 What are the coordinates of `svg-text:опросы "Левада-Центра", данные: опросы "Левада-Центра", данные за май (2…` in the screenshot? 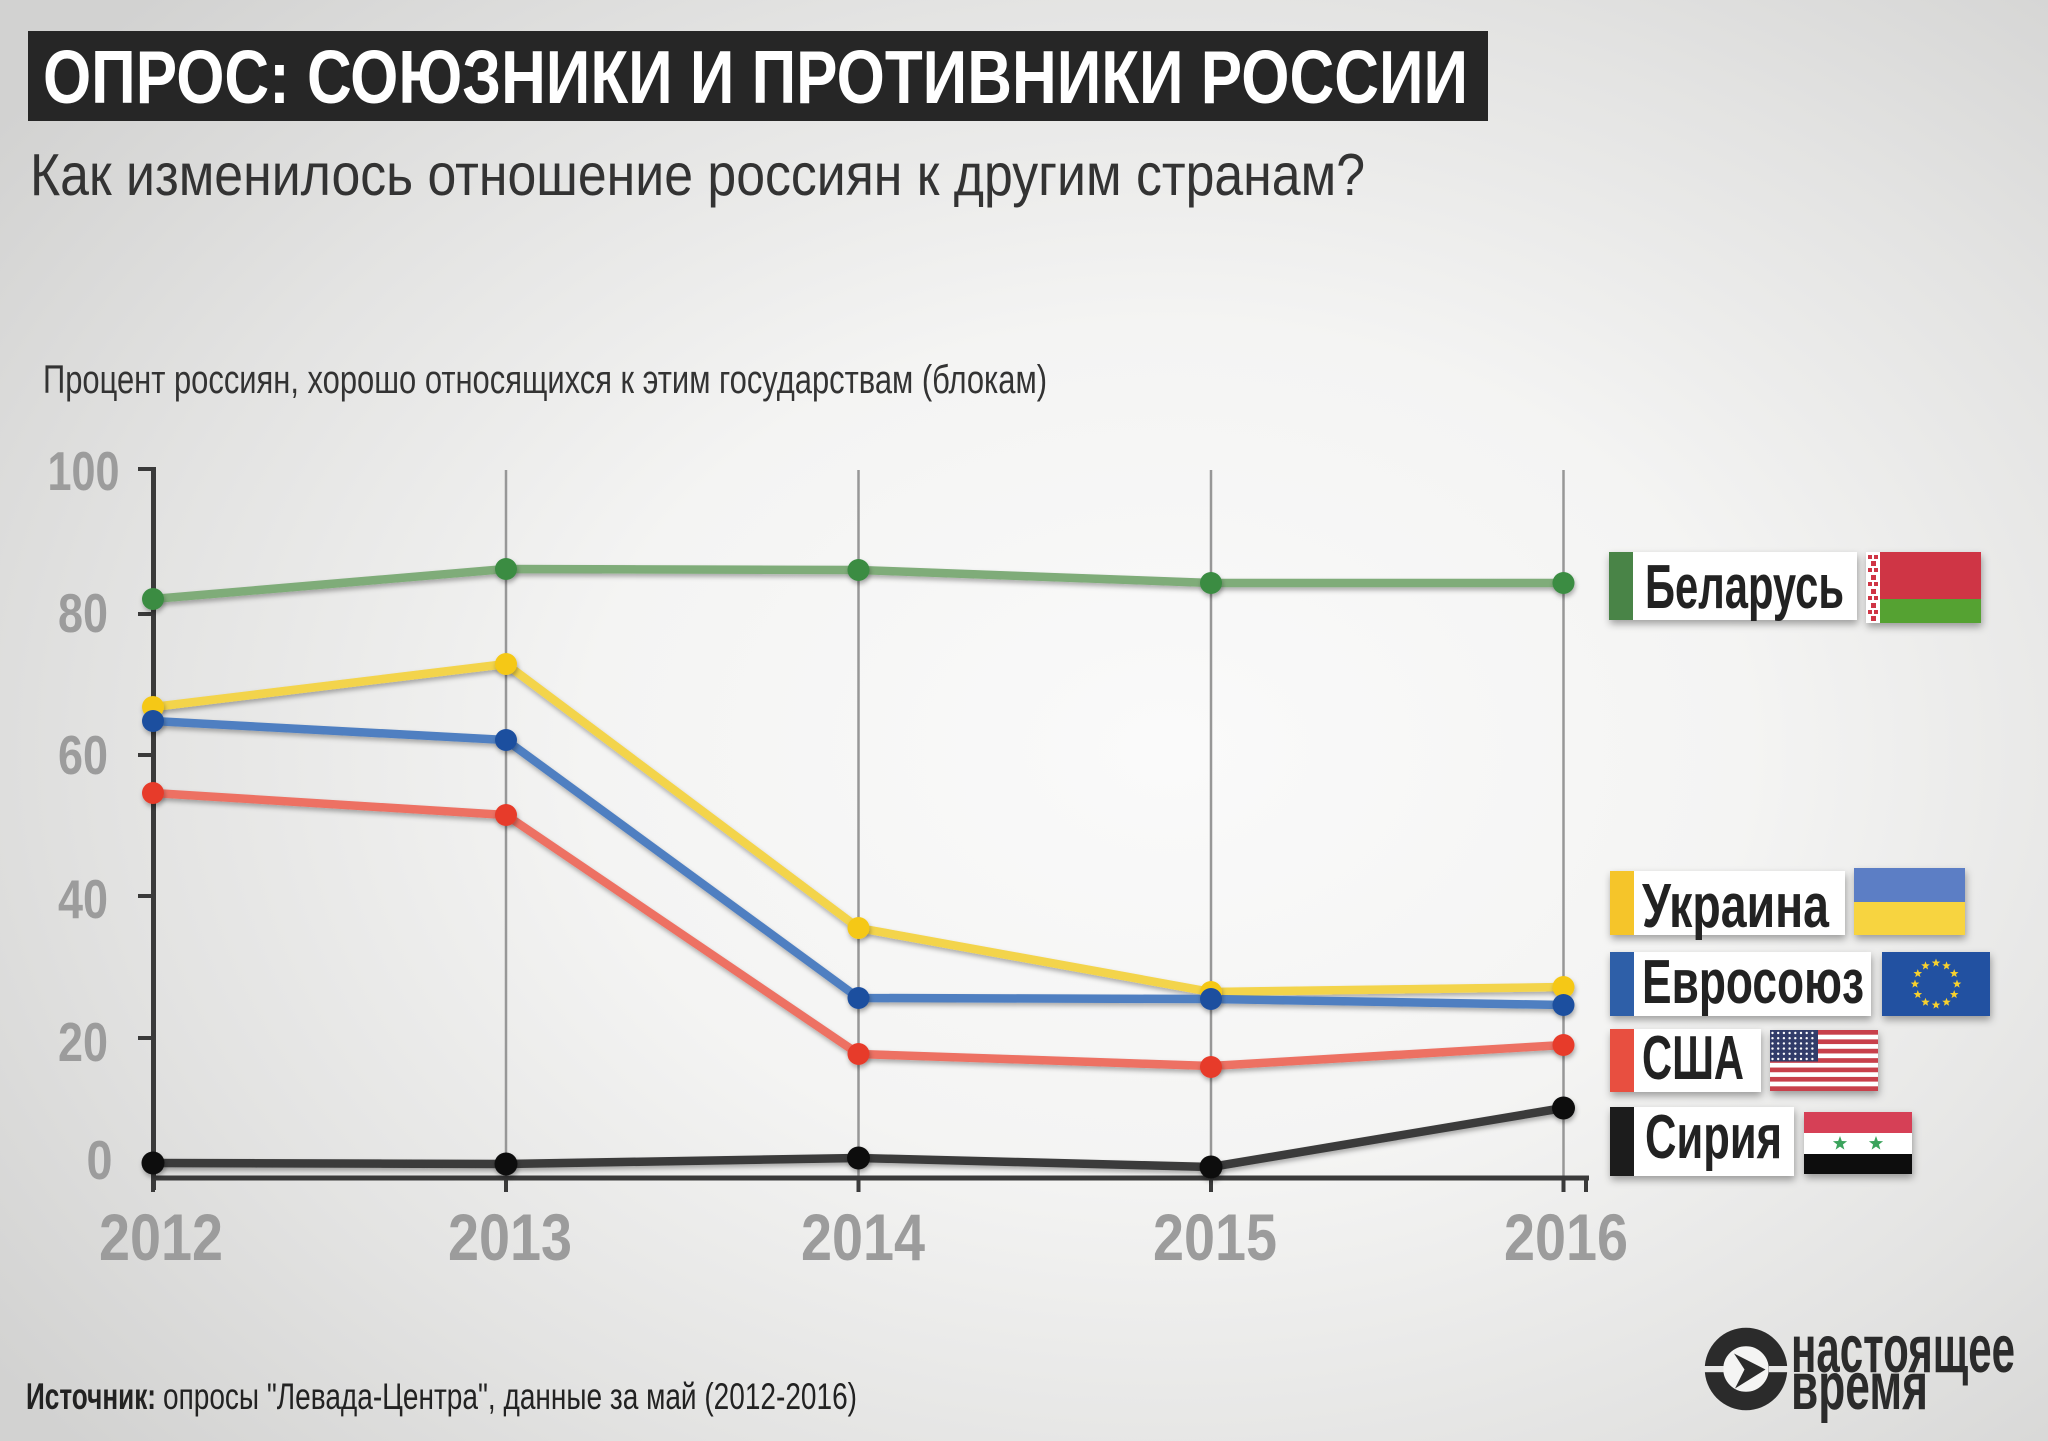 It's located at (510, 1396).